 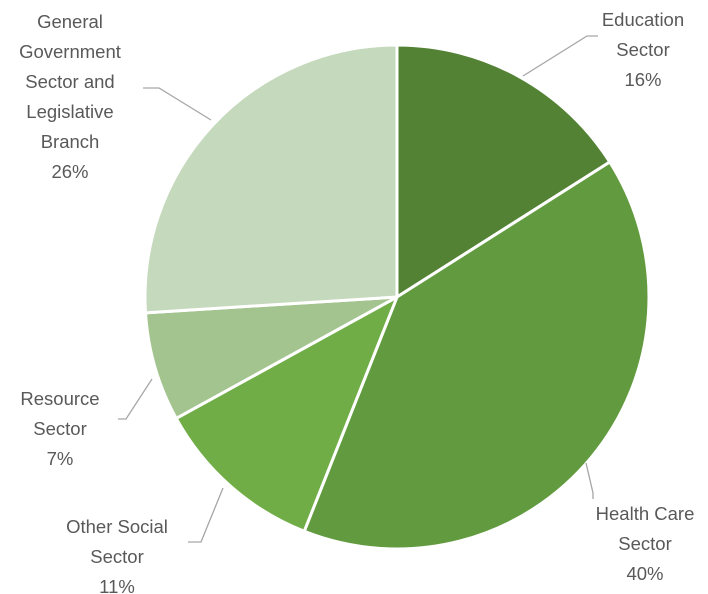 What do you see at coordinates (70, 21) in the screenshot?
I see `data-label-text: General` at bounding box center [70, 21].